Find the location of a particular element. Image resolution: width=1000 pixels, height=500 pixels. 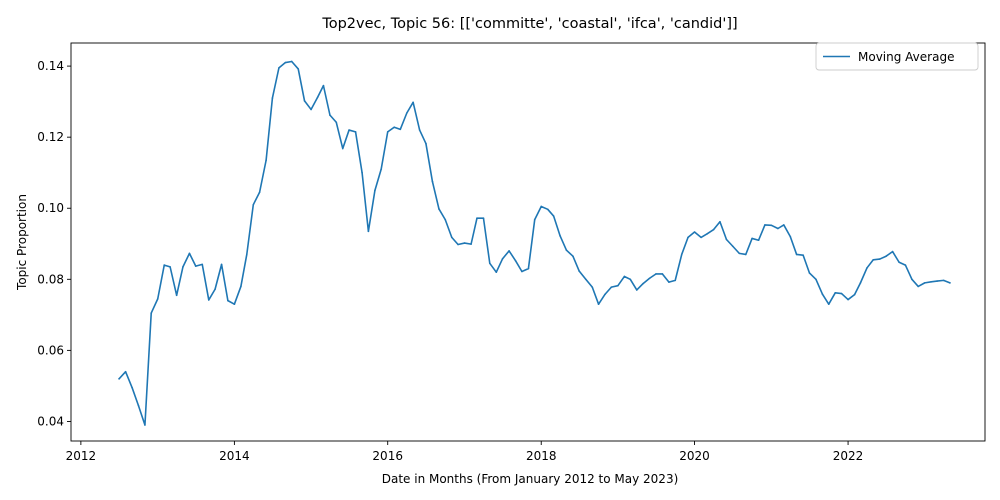

legend-box is located at coordinates (897, 56).